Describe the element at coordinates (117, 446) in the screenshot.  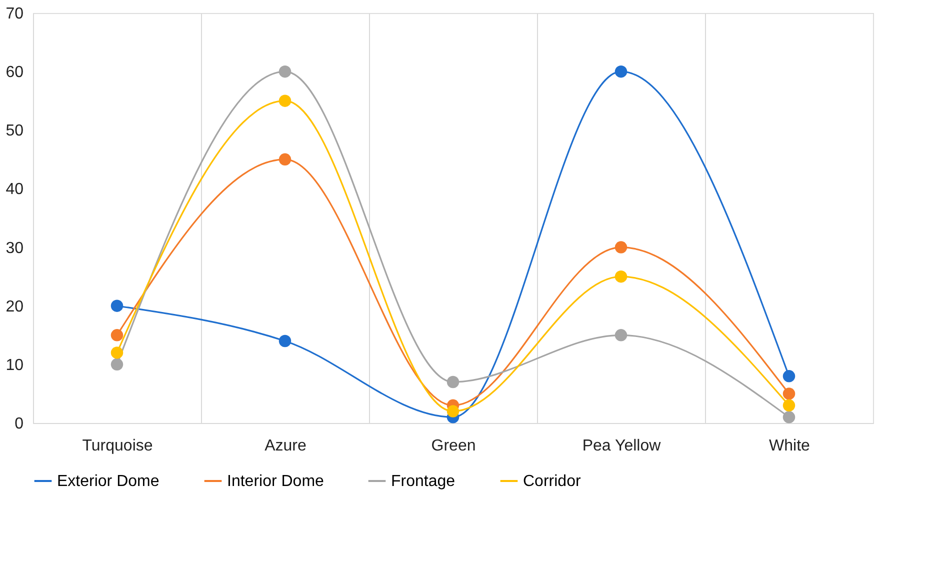
I see `x-tick-label: Turquoise` at that location.